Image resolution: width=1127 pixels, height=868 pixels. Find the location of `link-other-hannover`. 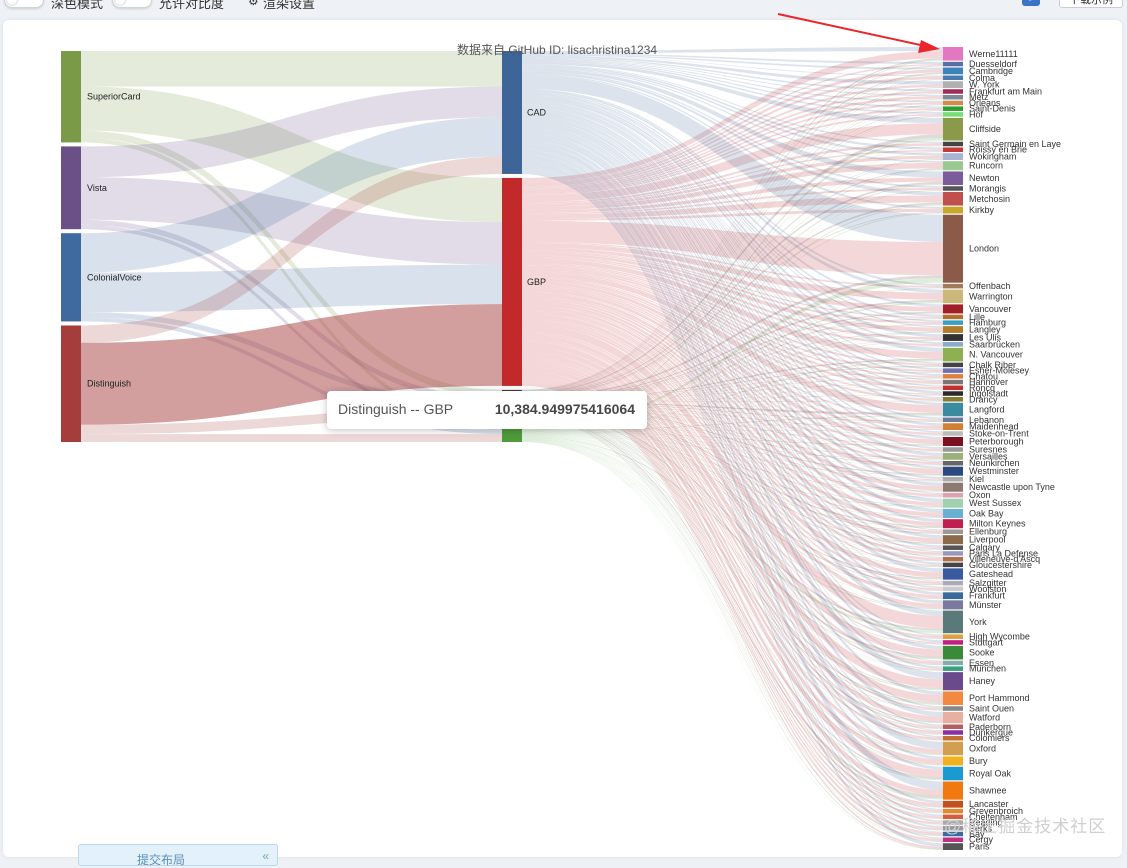

link-other-hannover is located at coordinates (732, 407).